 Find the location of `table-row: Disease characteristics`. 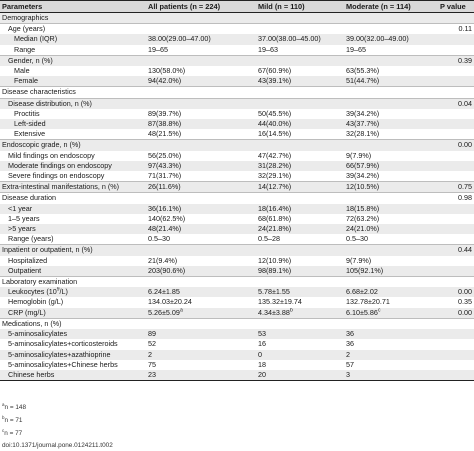

table-row: Disease characteristics is located at coordinates (237, 92).